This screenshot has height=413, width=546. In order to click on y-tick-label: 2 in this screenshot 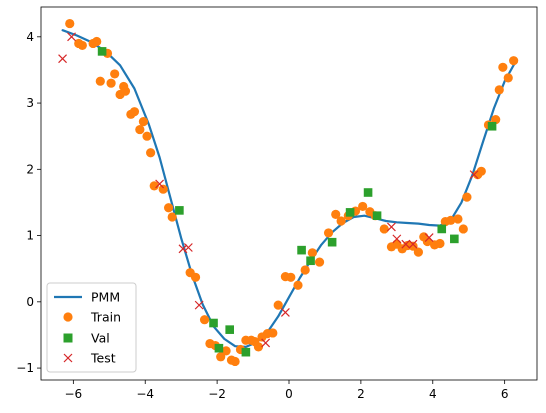, I will do `click(30, 169)`.